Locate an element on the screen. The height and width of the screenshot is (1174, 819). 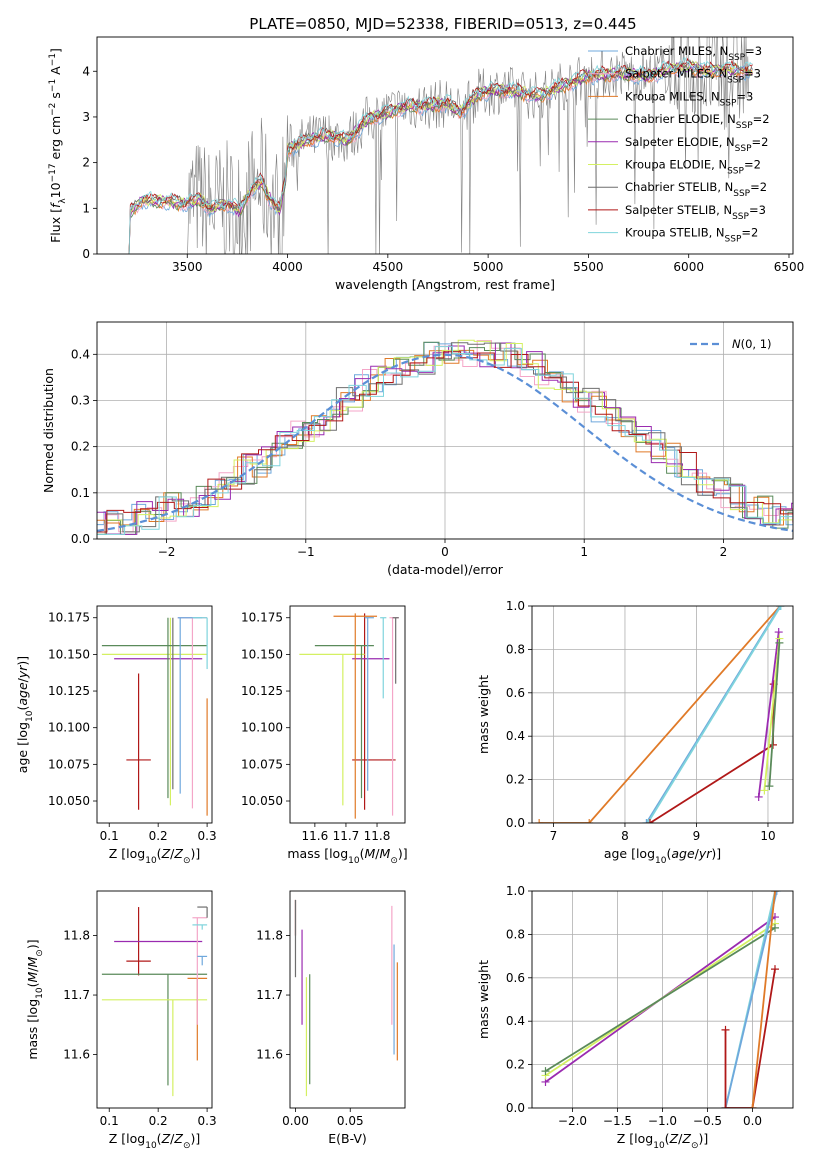
y-tick-label: 10.150 is located at coordinates (69, 654).